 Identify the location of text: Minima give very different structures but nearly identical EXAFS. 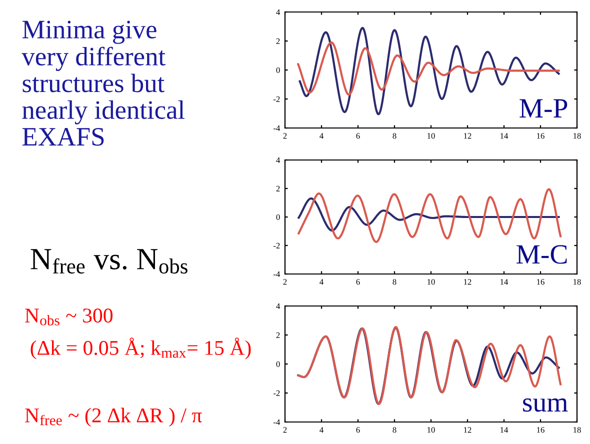
(103, 83).